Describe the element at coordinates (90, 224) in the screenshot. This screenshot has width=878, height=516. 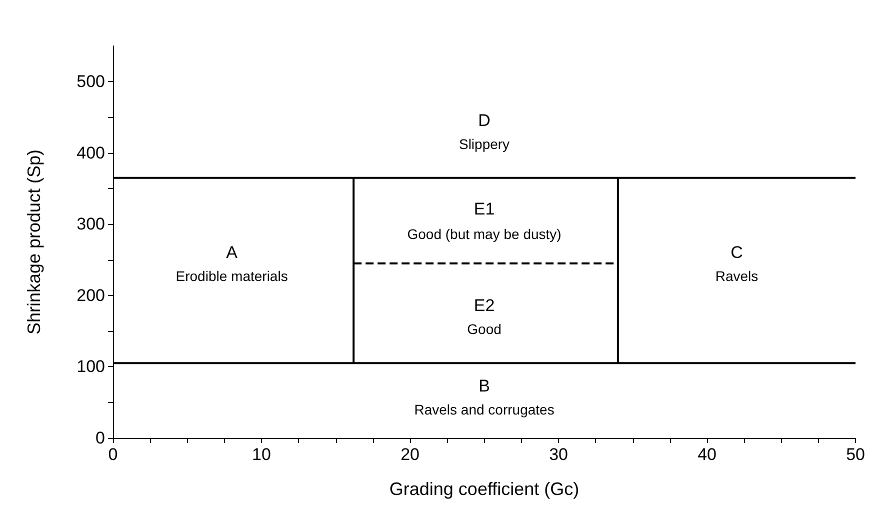
I see `y-tick-label: 300` at that location.